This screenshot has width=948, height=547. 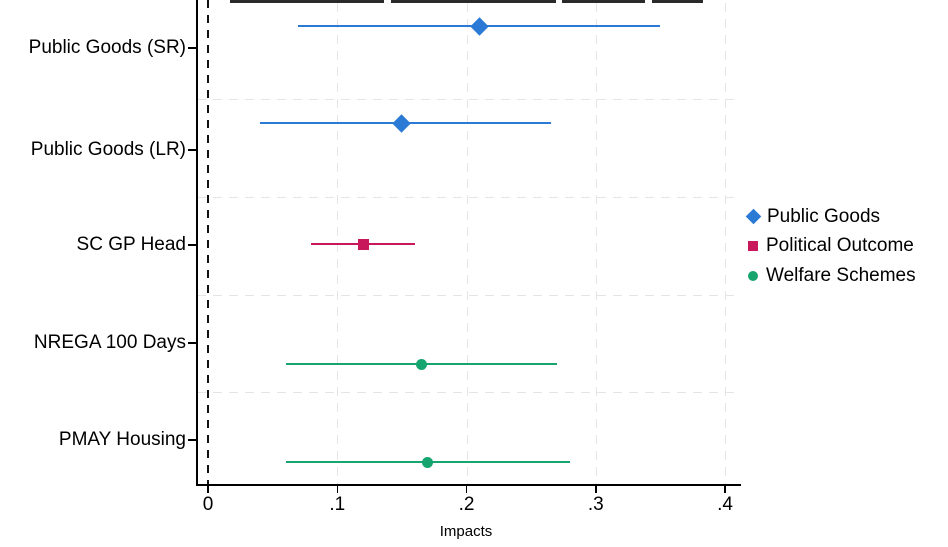 What do you see at coordinates (466, 531) in the screenshot?
I see `x-axis-title: Impacts` at bounding box center [466, 531].